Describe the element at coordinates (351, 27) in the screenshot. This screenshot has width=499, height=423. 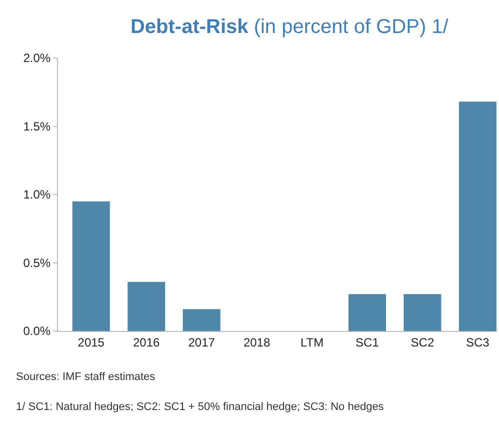
I see `chart-subtitle: (in percent of GDP) 1/` at that location.